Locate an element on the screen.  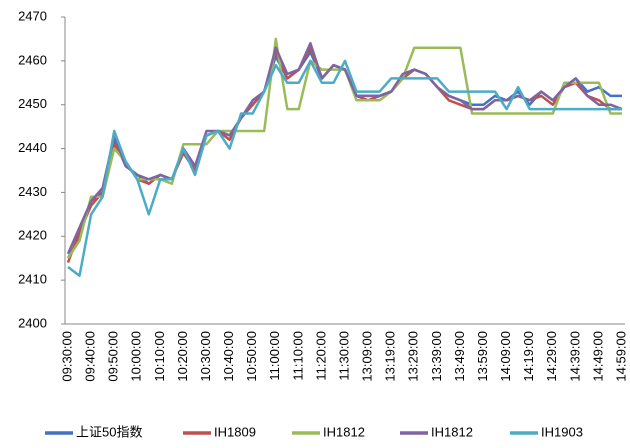
x-tick-label: 14:29:00 is located at coordinates (551, 356).